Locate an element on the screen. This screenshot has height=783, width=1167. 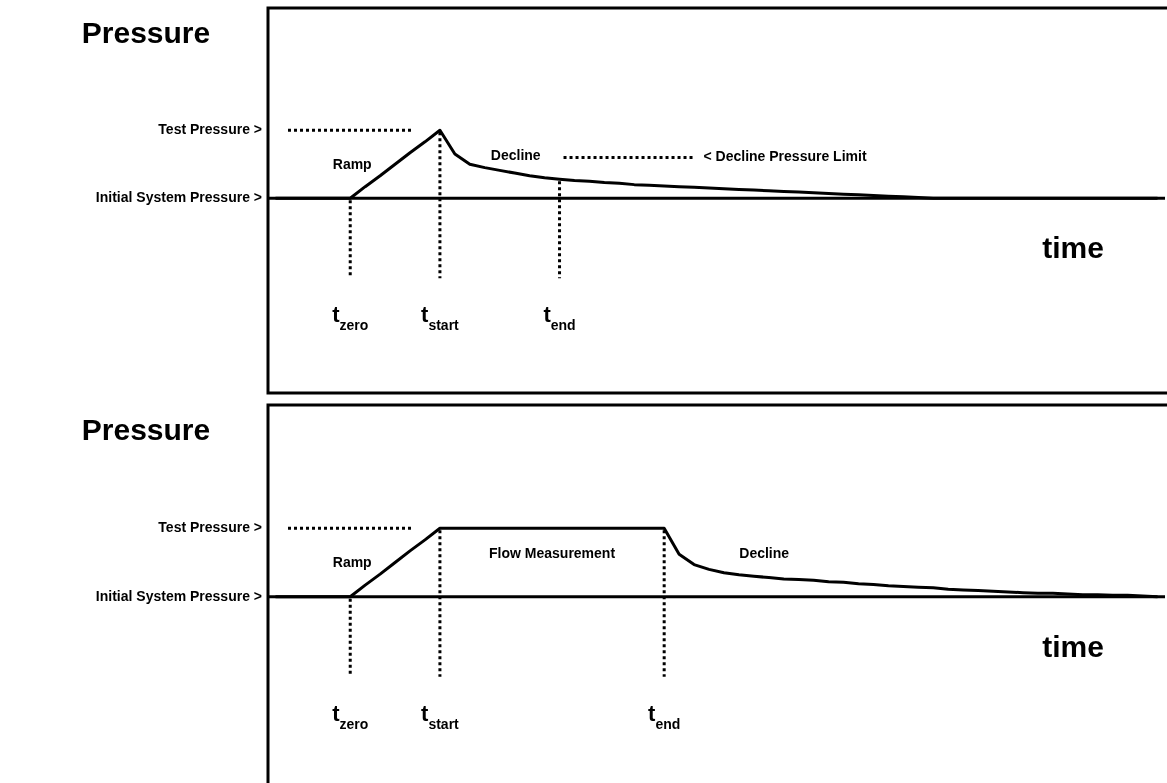
annotation: Flow Measurement is located at coordinates (552, 553).